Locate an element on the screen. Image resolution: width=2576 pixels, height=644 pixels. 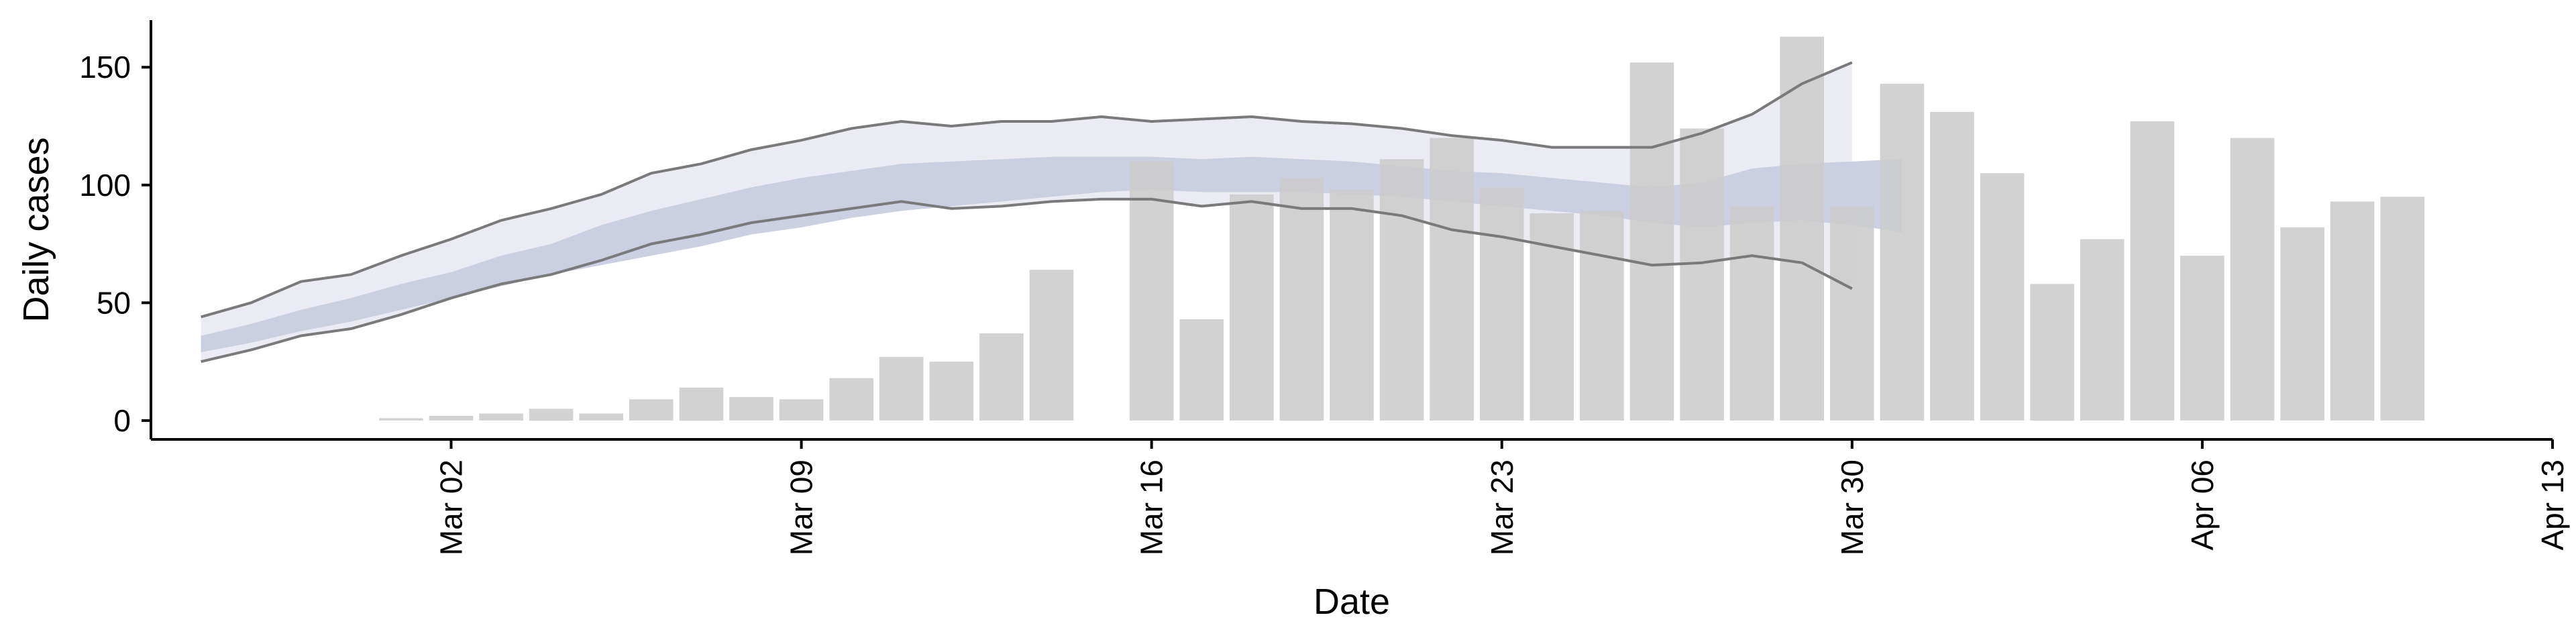
x-tick-label: Apr 06 is located at coordinates (2202, 505).